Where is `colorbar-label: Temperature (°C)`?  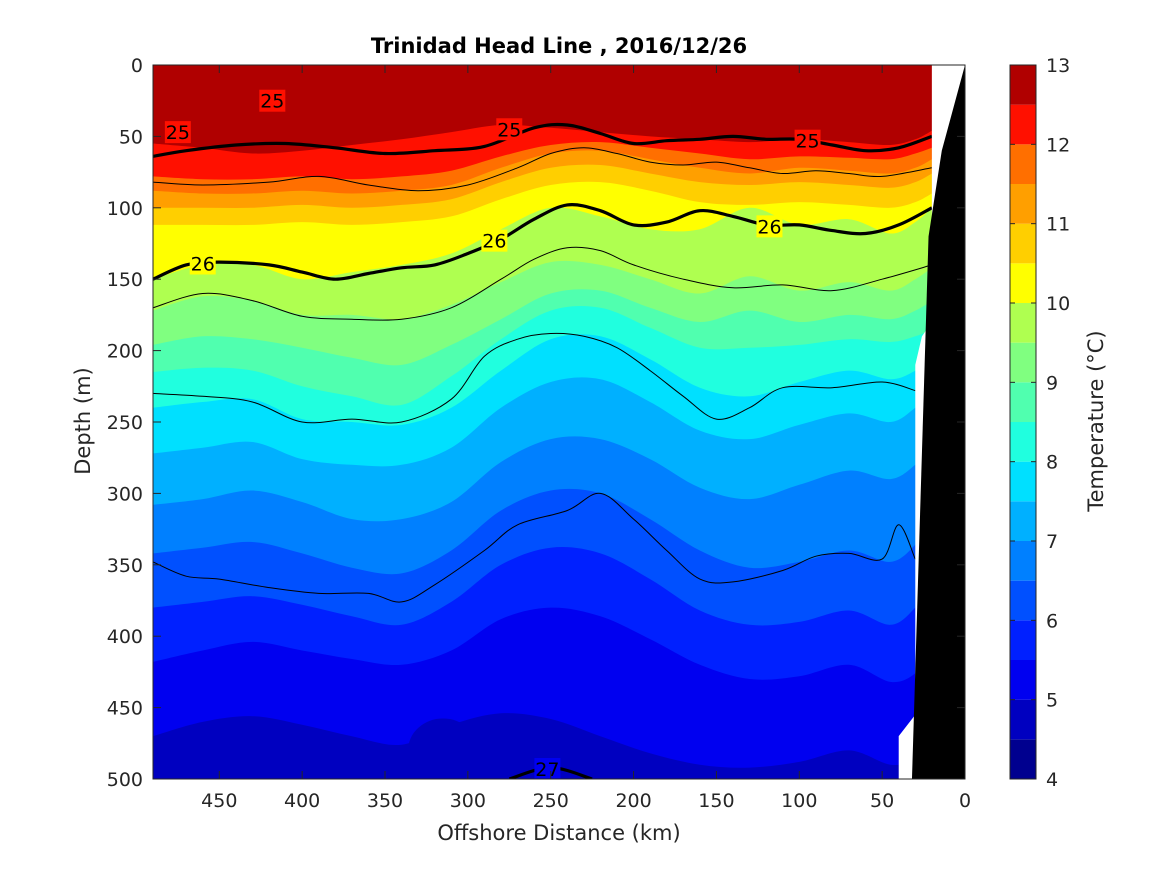 colorbar-label: Temperature (°C) is located at coordinates (1096, 421).